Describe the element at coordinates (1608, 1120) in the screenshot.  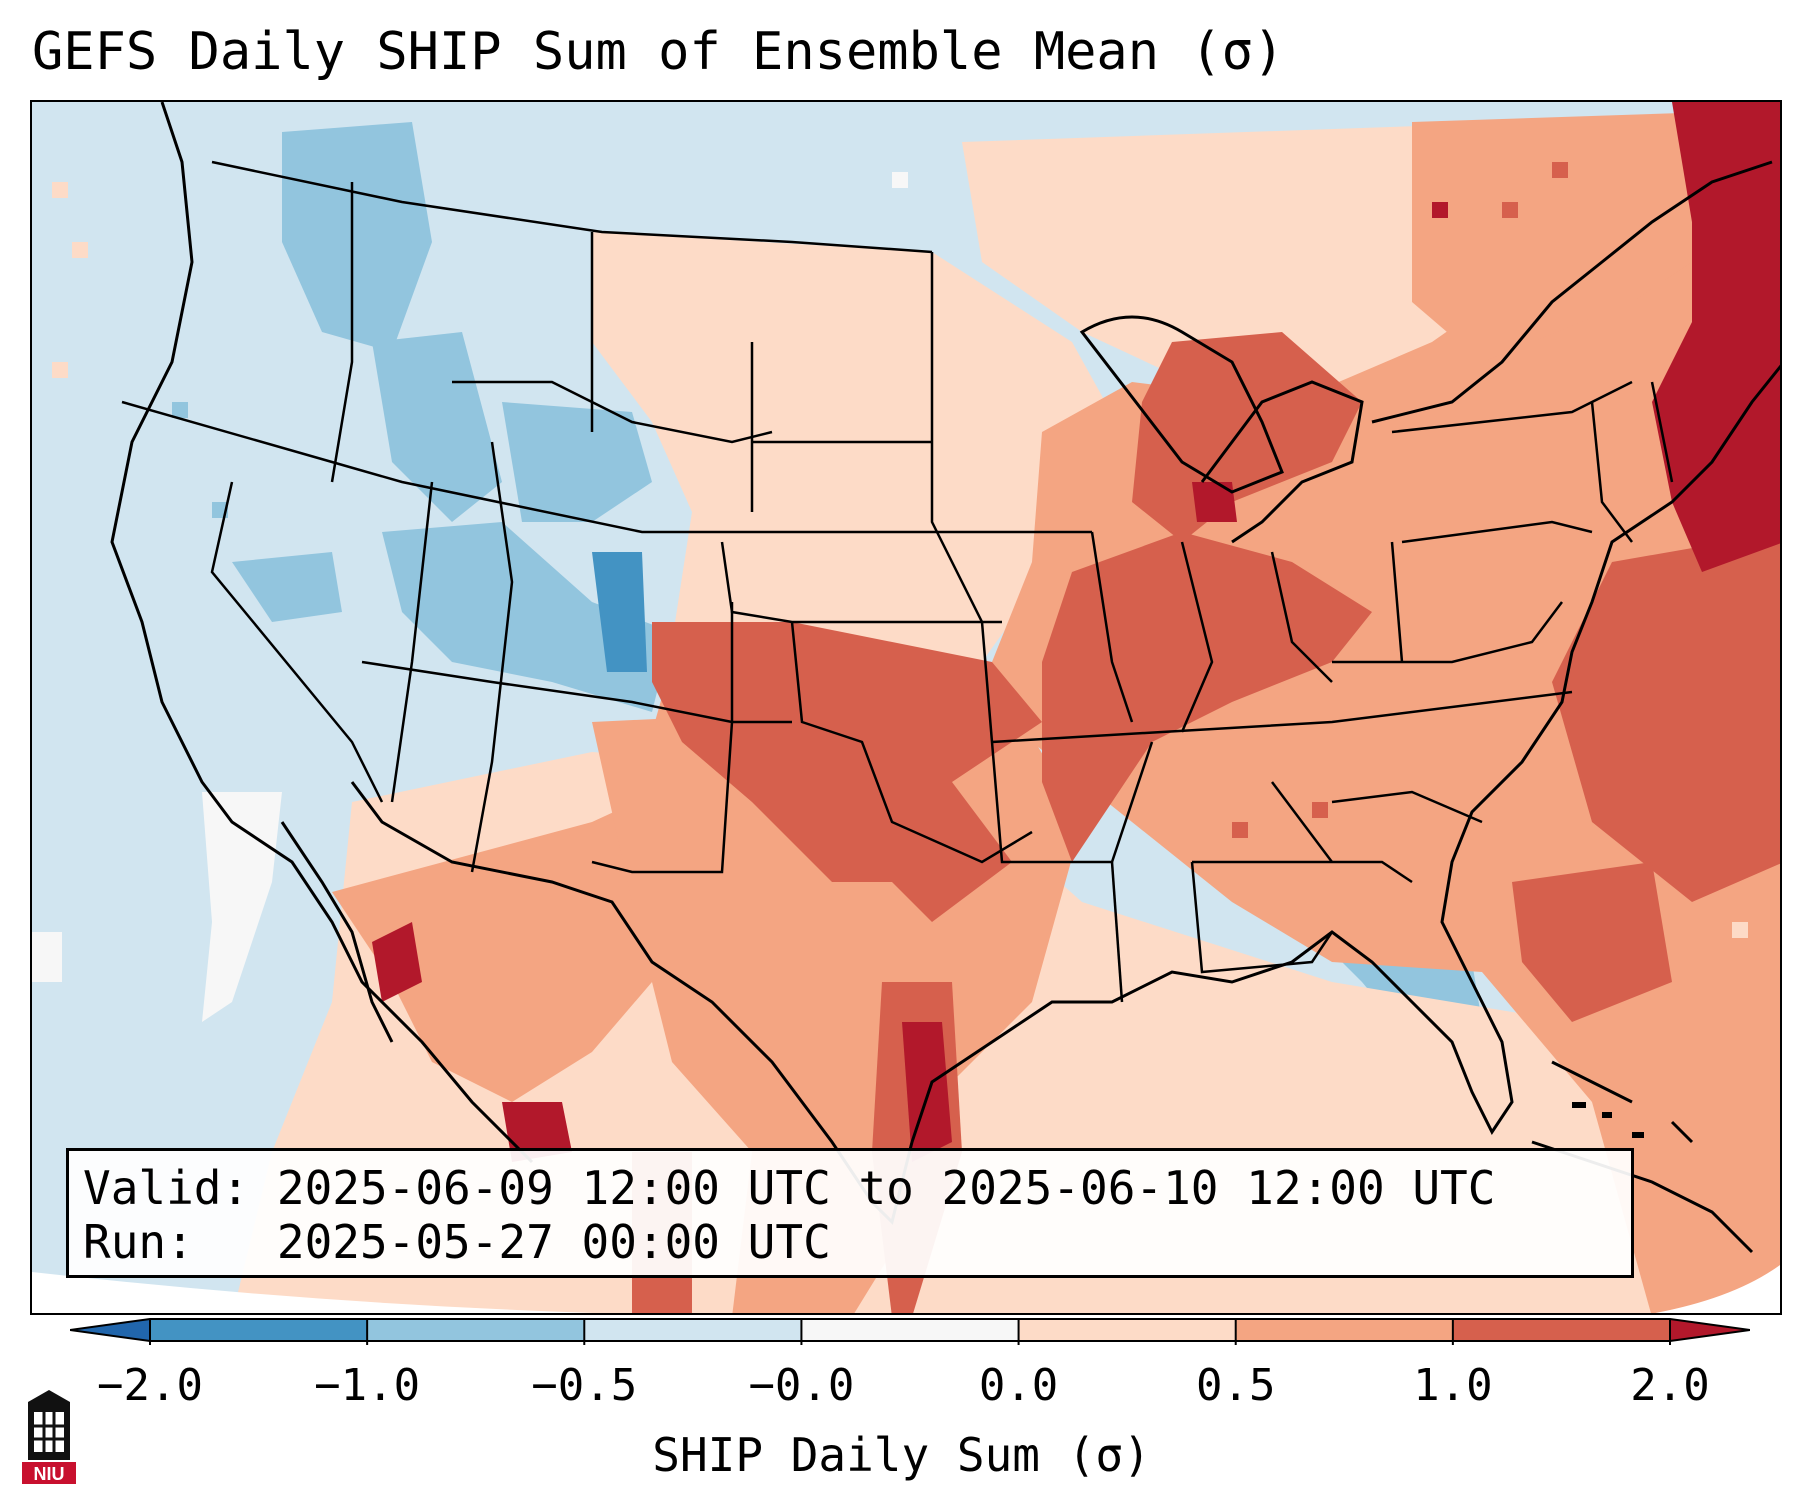
I see `islands` at that location.